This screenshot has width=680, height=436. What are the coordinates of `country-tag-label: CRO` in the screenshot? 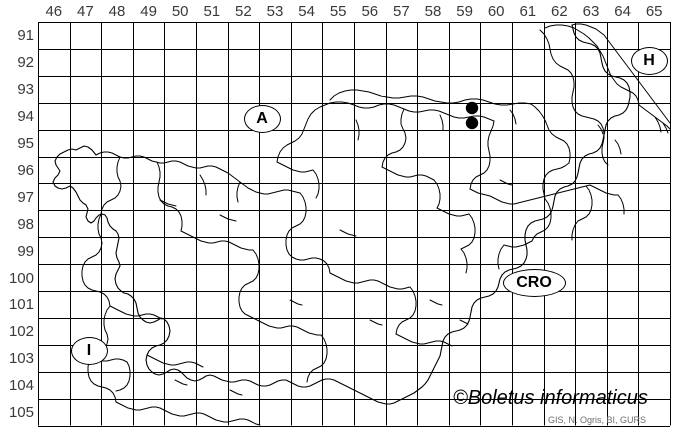 It's located at (534, 282).